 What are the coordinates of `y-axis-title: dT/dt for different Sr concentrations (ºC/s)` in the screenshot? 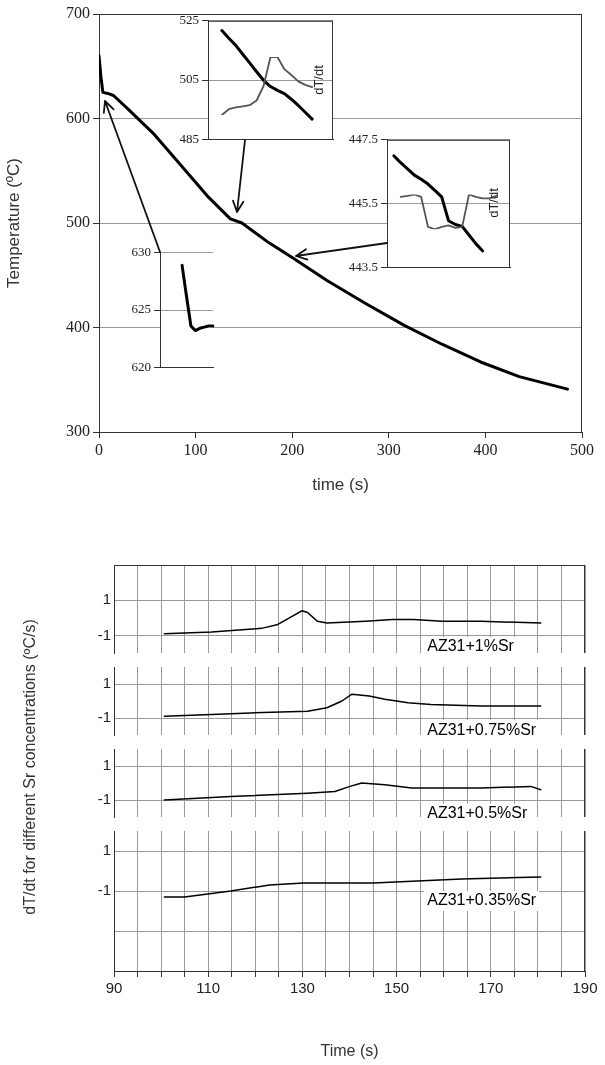 It's located at (30, 767).